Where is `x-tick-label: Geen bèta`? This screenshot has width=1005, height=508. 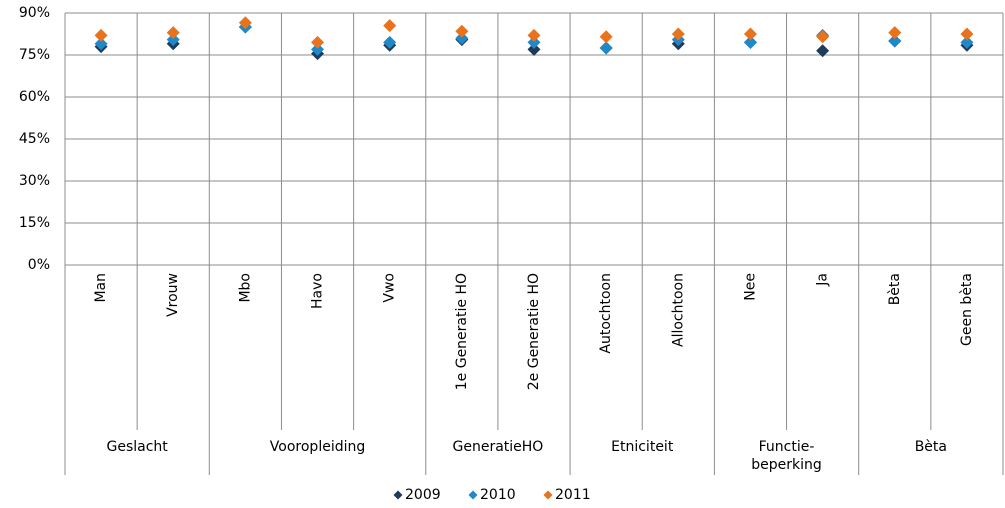 x-tick-label: Geen bèta is located at coordinates (967, 309).